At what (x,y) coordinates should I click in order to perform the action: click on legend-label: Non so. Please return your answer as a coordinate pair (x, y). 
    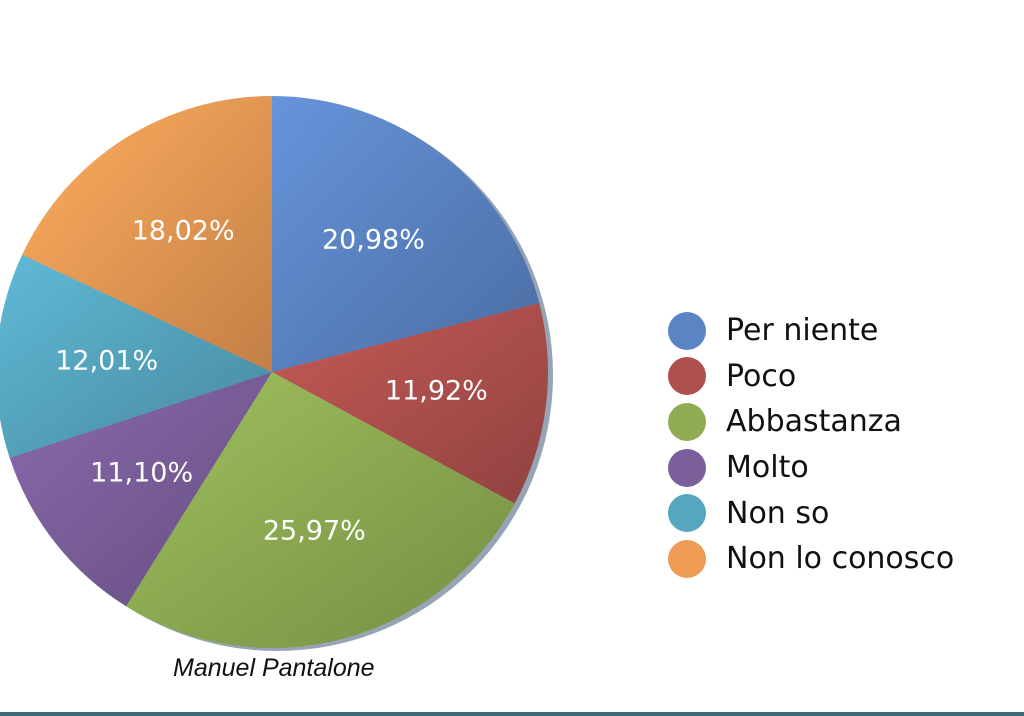
    Looking at the image, I should click on (778, 513).